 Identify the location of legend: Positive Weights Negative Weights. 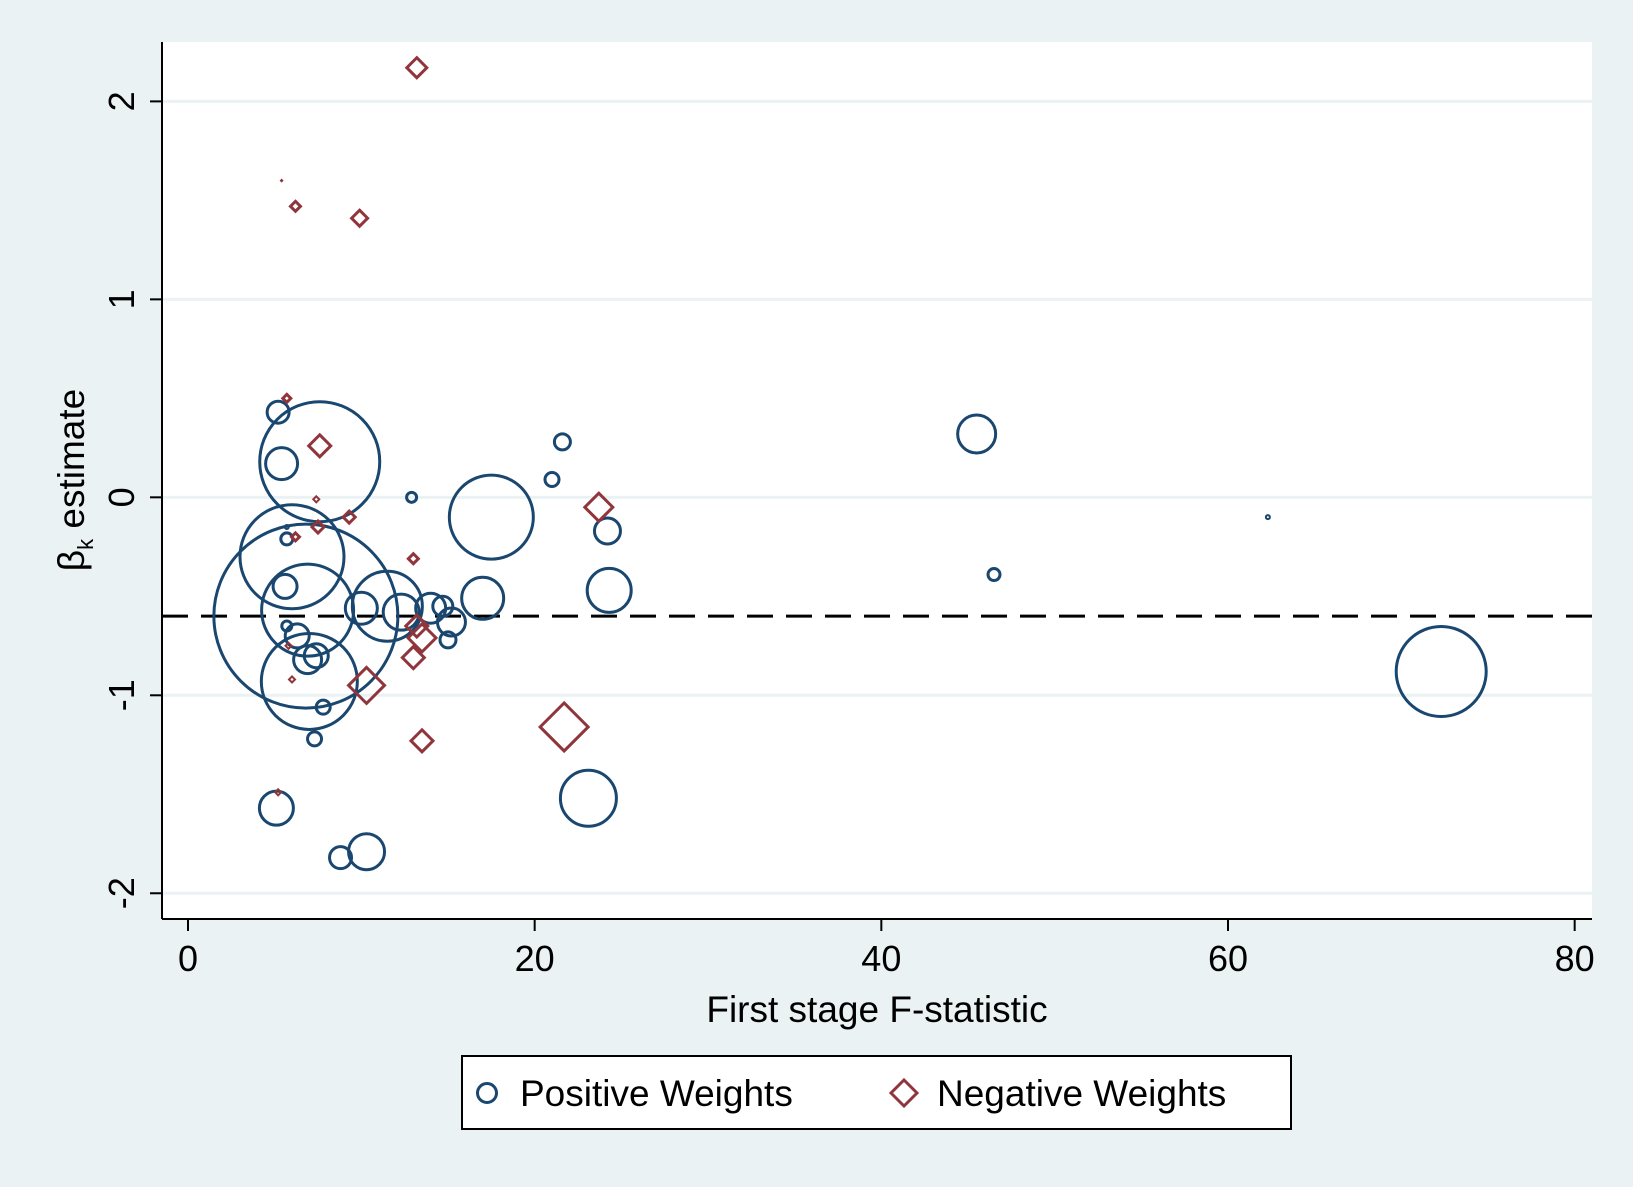
(876, 1092).